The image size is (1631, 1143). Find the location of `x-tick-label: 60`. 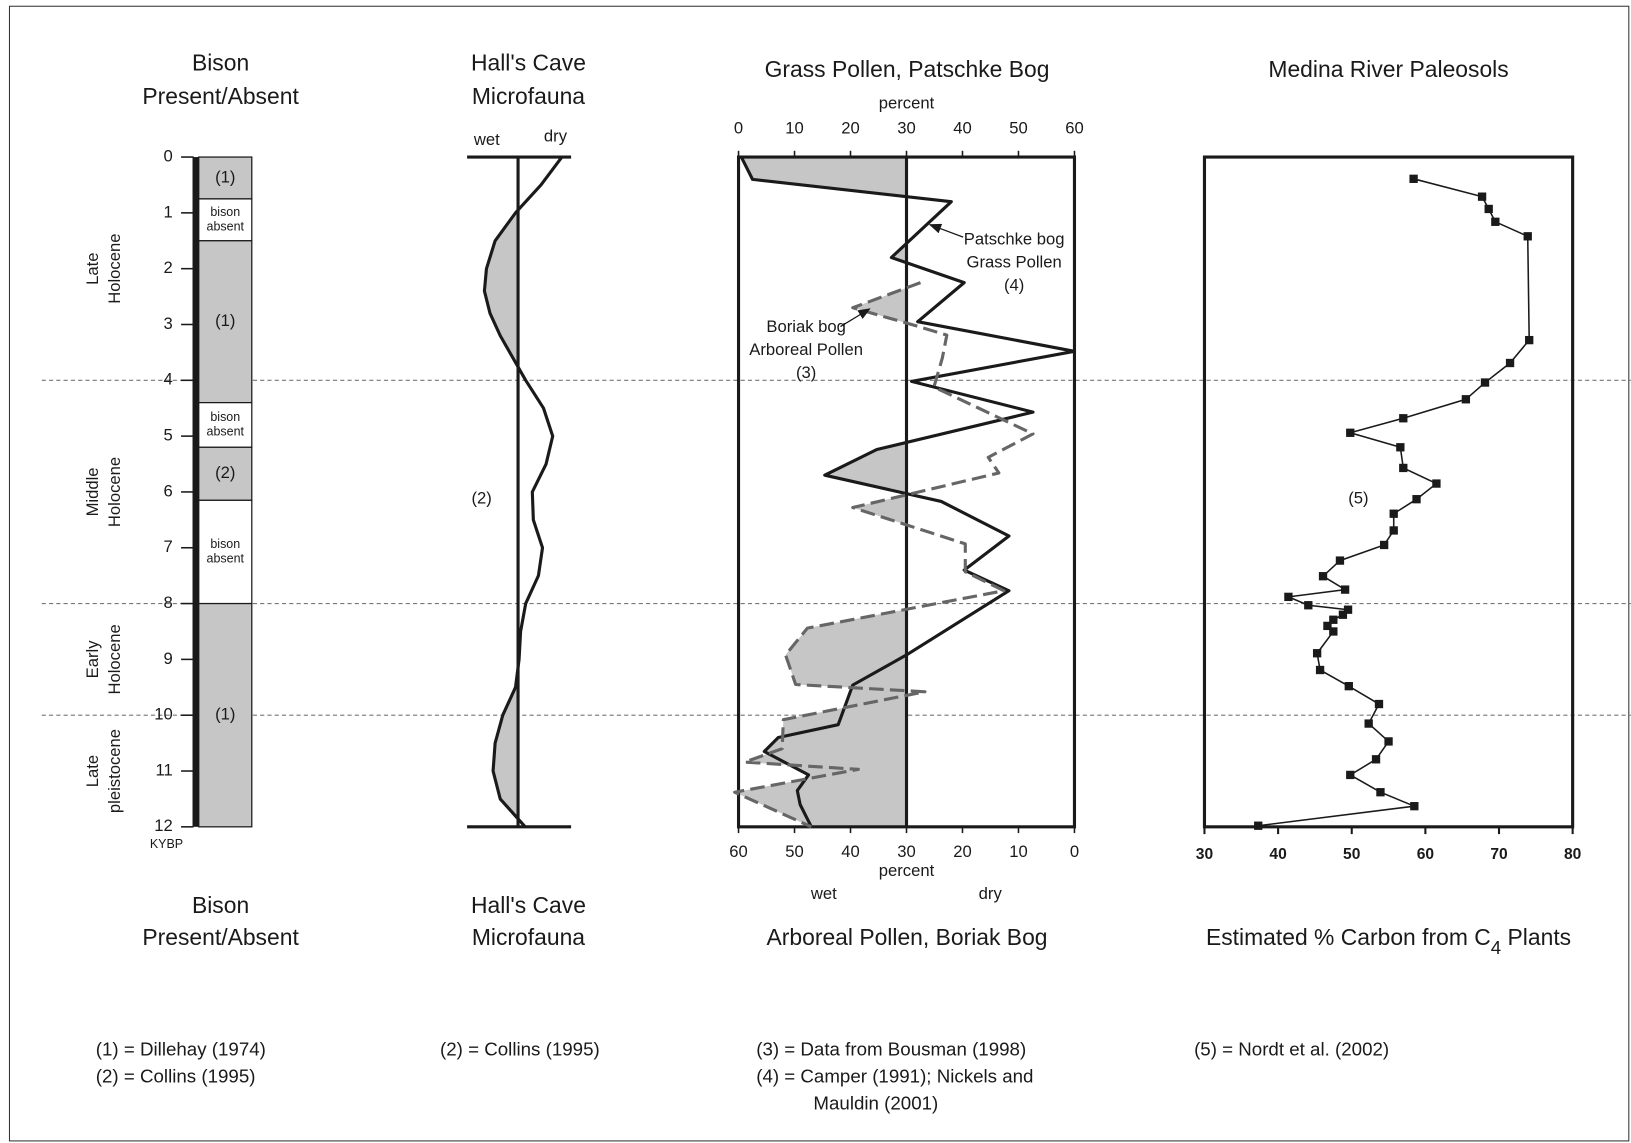

x-tick-label: 60 is located at coordinates (1426, 854).